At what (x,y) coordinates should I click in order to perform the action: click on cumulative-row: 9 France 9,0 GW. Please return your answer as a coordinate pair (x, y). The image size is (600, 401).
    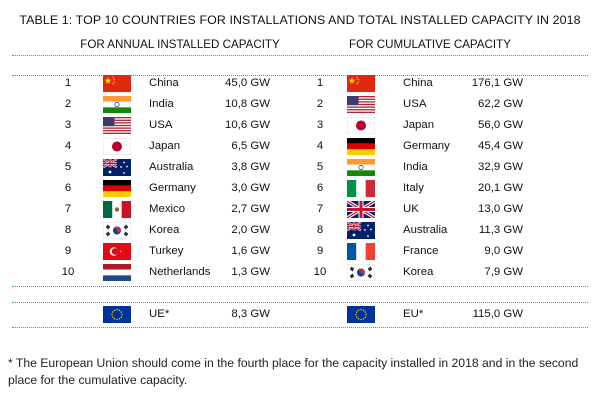
    Looking at the image, I should click on (300, 251).